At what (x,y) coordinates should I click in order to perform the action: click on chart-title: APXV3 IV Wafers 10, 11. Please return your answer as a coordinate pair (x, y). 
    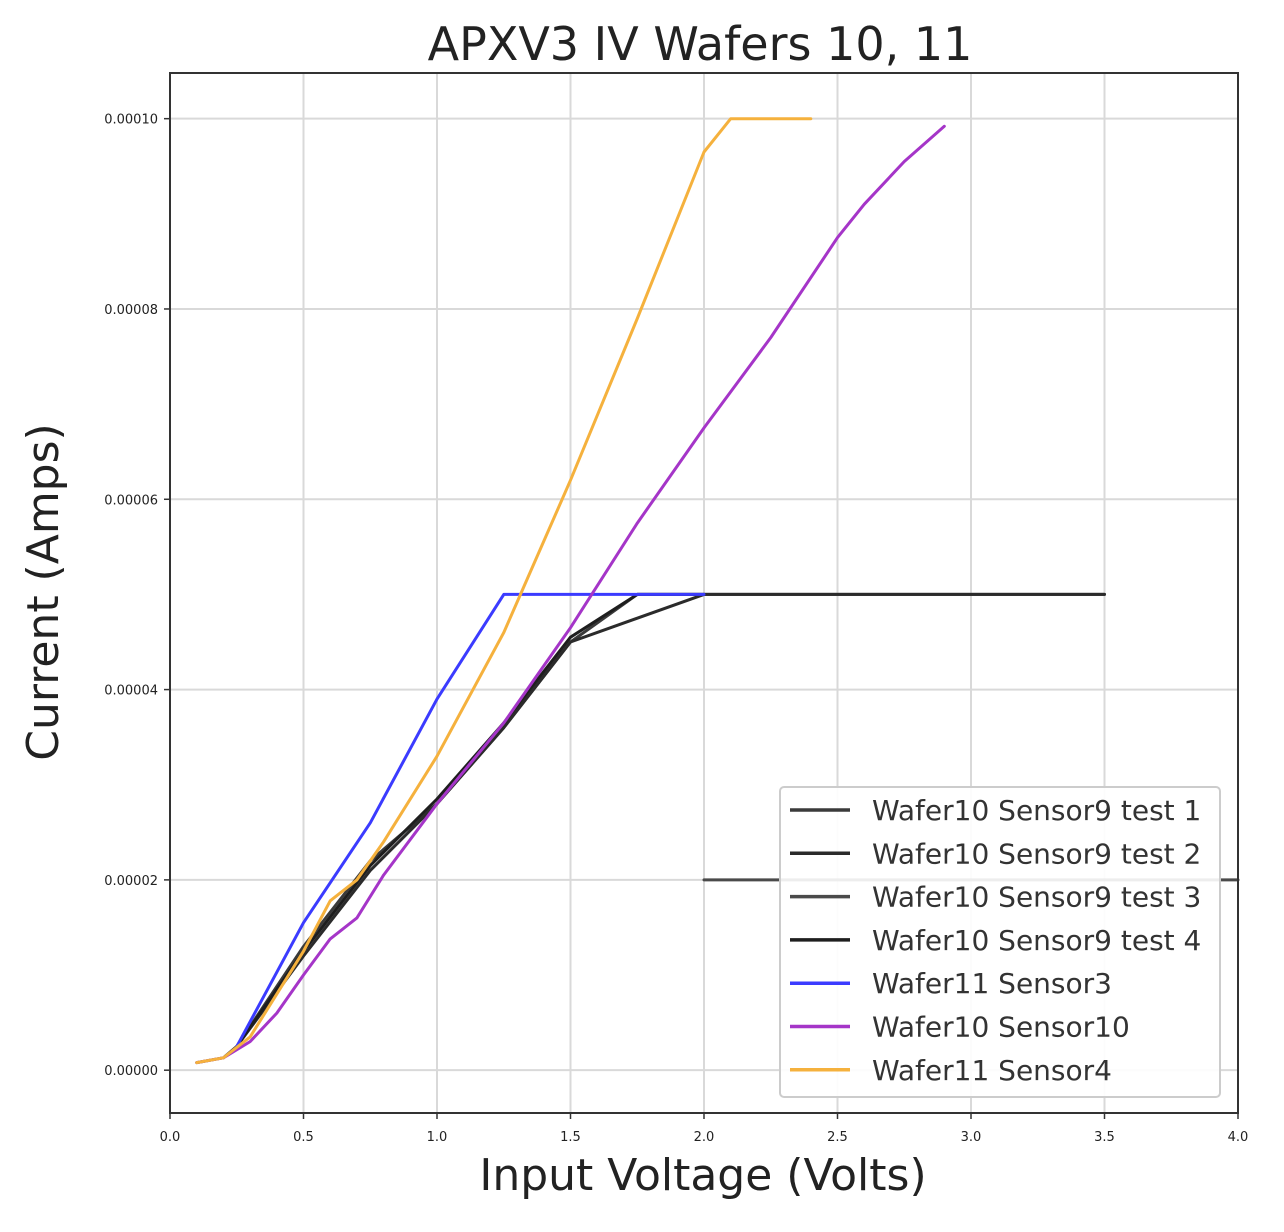
    Looking at the image, I should click on (700, 44).